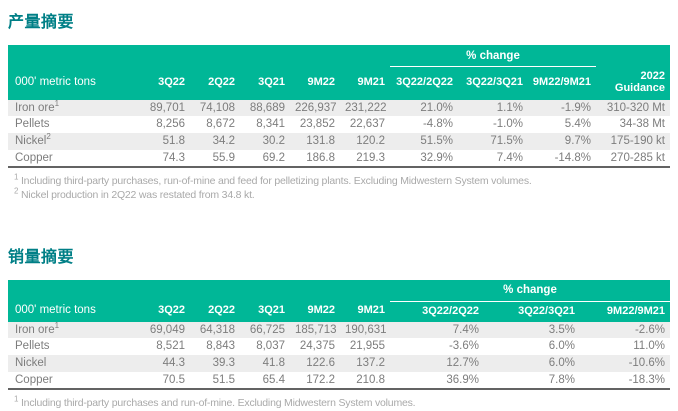 The height and width of the screenshot is (411, 678). What do you see at coordinates (650, 329) in the screenshot?
I see `pct-change-cell: -2.6%` at bounding box center [650, 329].